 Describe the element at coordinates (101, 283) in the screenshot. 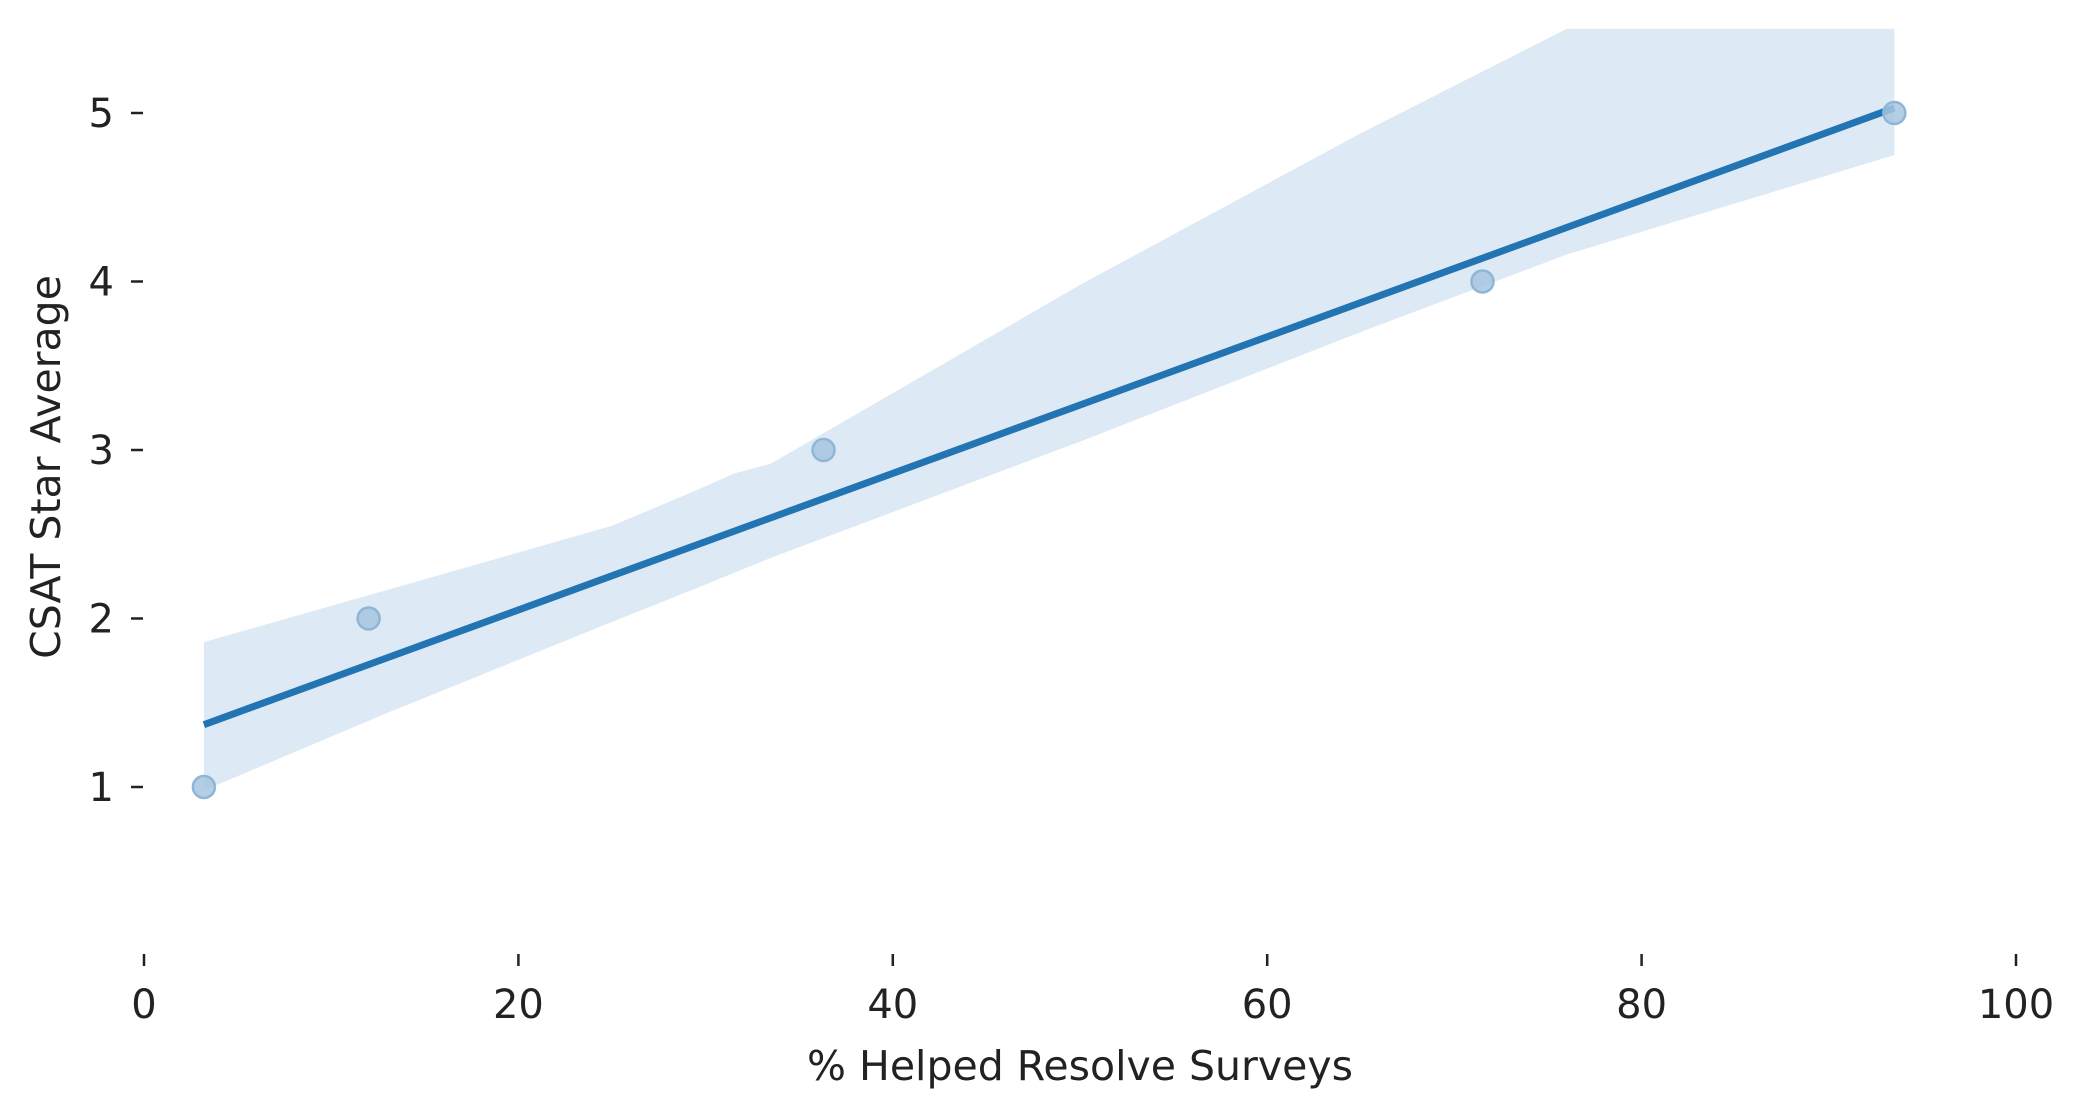

I see `y-tick-label: 4` at that location.